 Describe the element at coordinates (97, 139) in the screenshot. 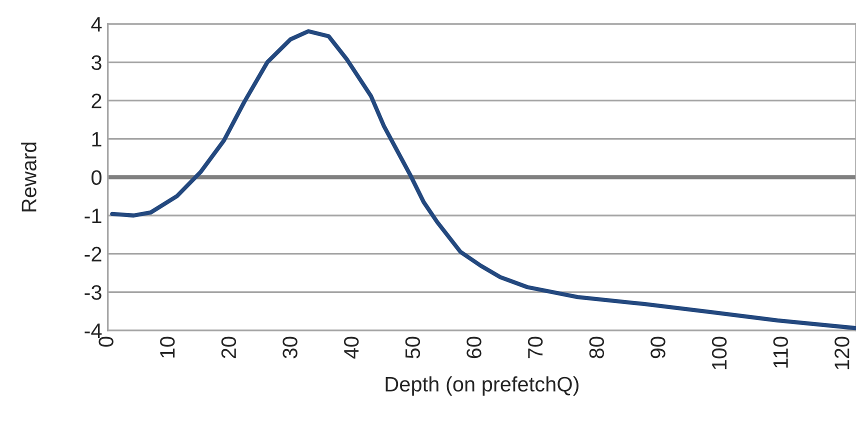

I see `y-tick-label: 1` at that location.